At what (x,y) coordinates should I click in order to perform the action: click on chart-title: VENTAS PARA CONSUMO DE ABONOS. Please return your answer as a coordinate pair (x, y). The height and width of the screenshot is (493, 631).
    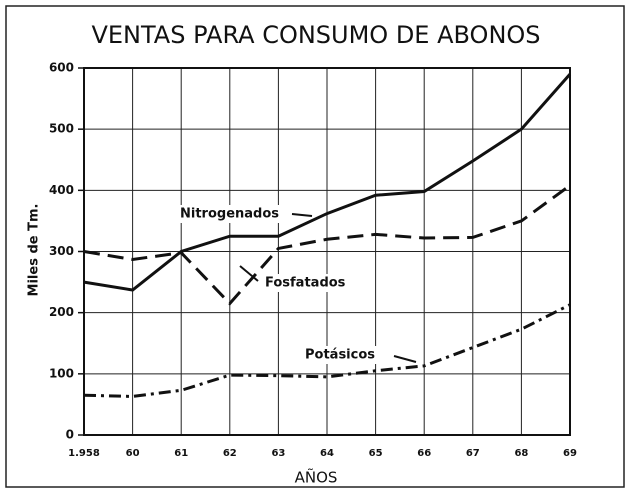
    Looking at the image, I should click on (315, 35).